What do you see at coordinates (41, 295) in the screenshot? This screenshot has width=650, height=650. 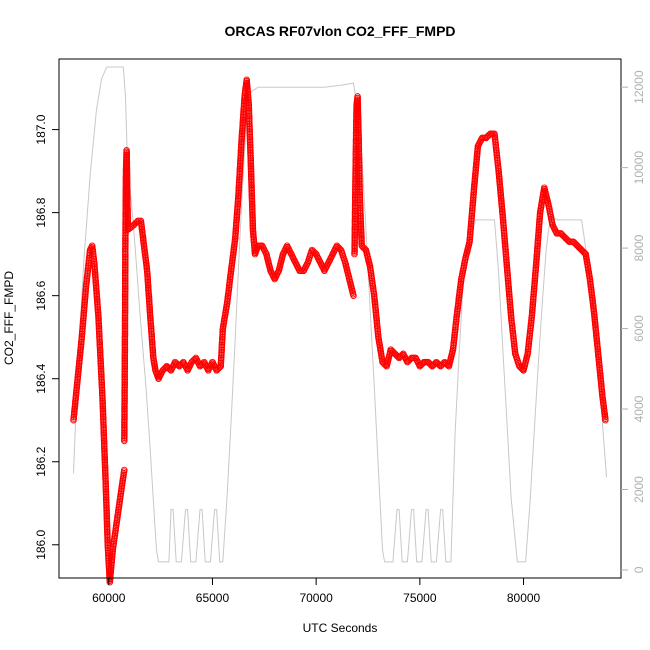 I see `y-tick-label: 186.6` at bounding box center [41, 295].